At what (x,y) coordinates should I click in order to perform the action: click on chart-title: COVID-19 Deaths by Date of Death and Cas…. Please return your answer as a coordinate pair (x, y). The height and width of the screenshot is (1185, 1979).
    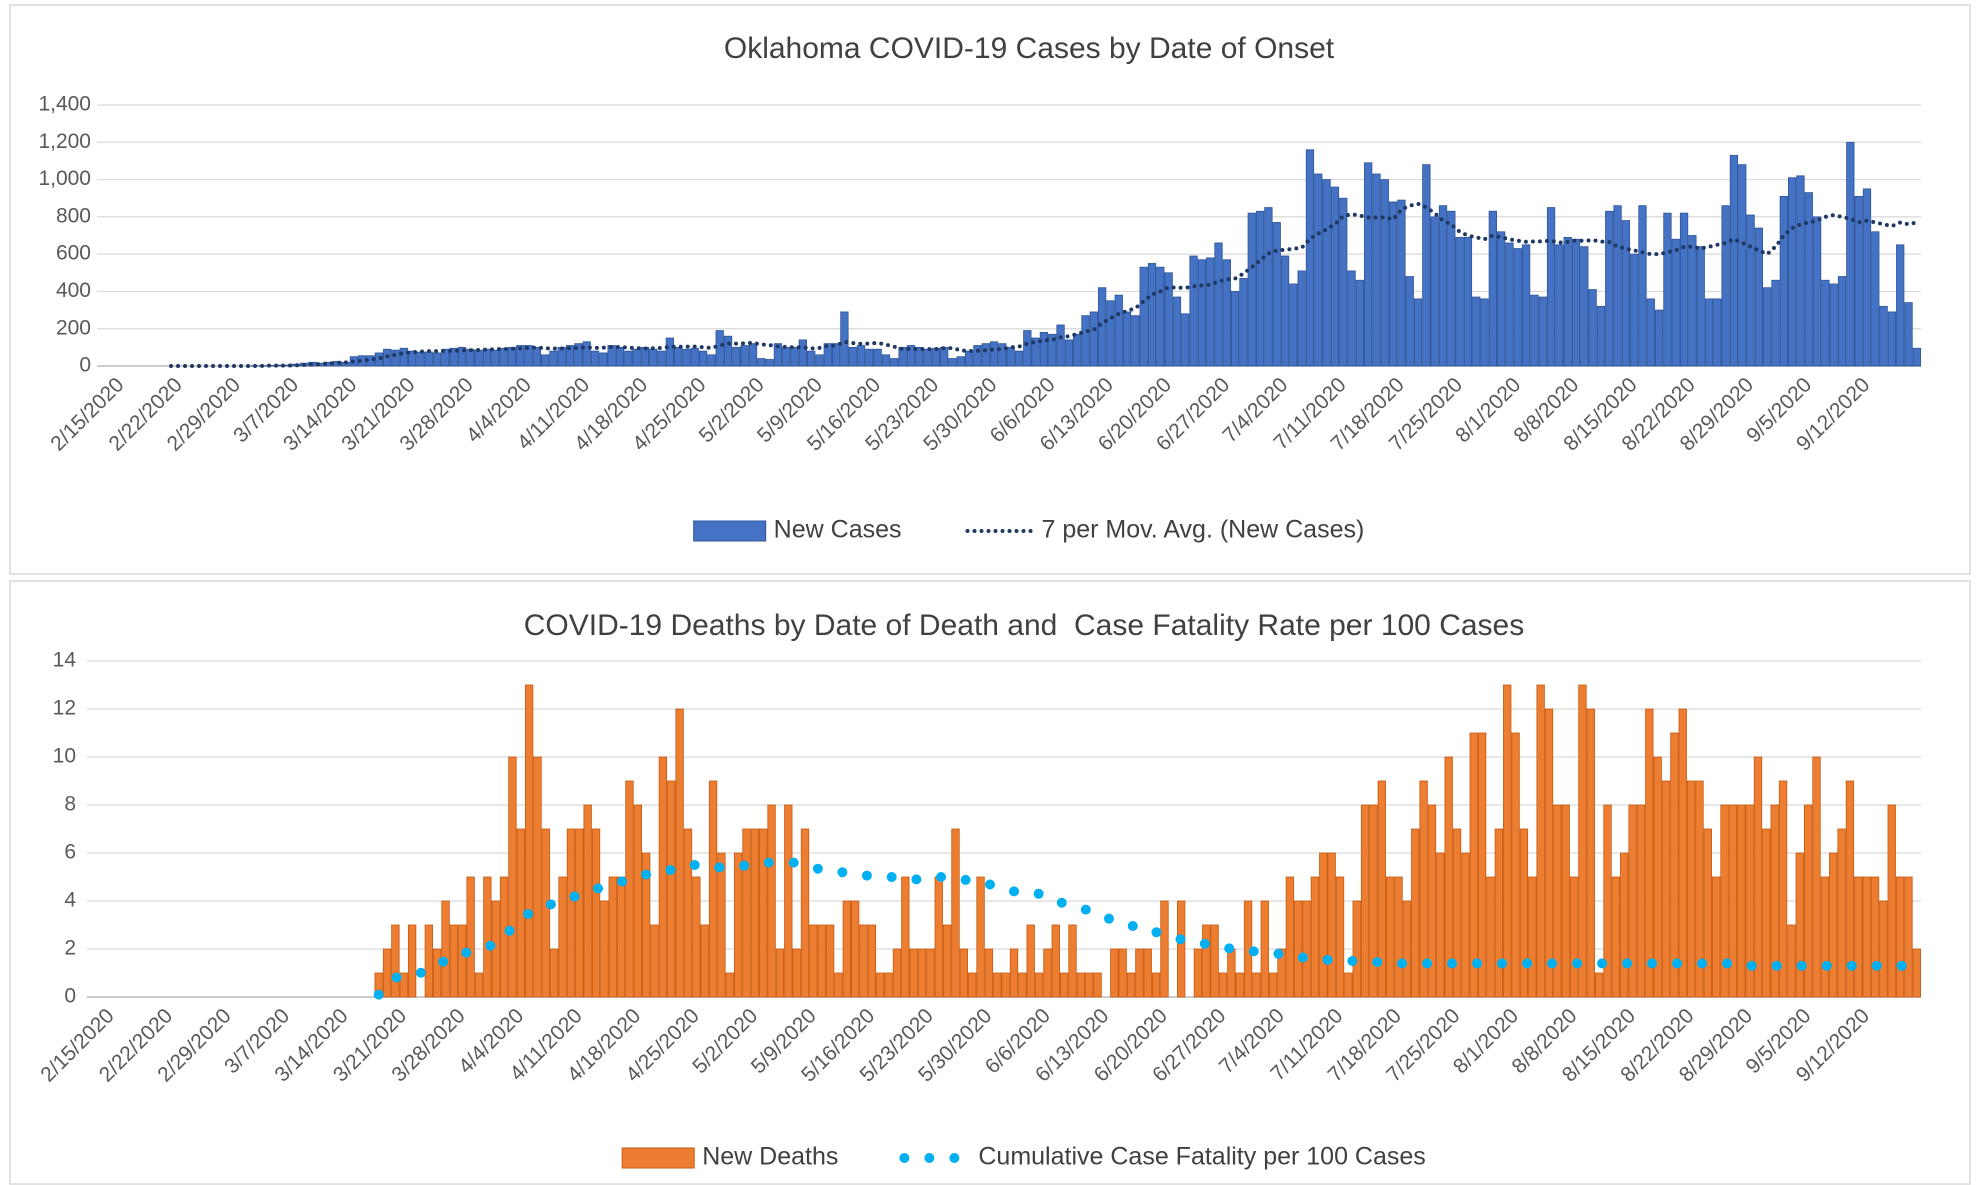
    Looking at the image, I should click on (1024, 625).